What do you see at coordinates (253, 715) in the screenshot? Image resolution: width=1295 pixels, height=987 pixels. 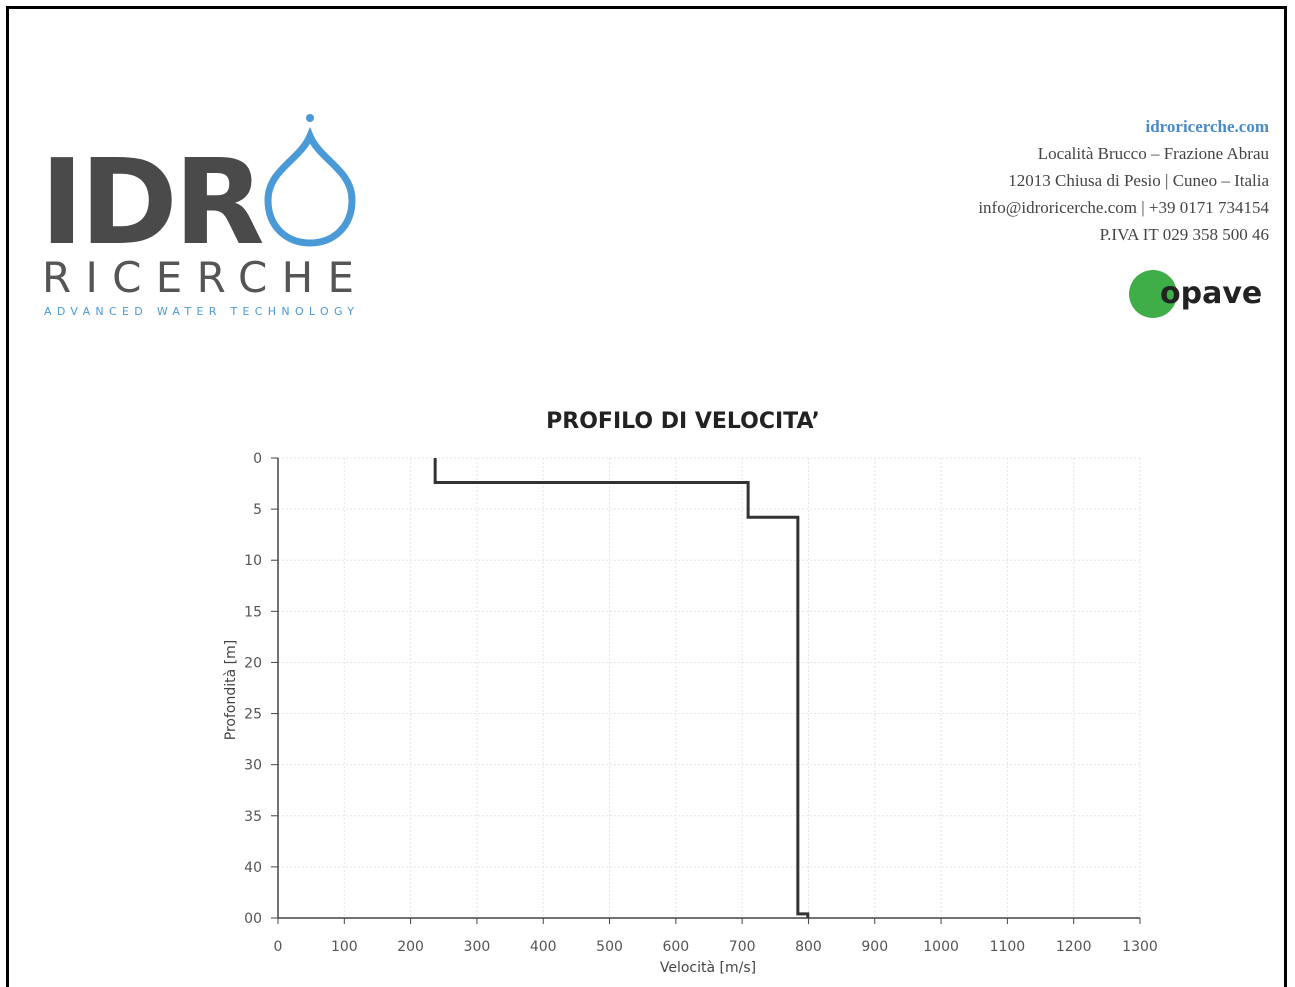 I see `y-tick-label: 25` at bounding box center [253, 715].